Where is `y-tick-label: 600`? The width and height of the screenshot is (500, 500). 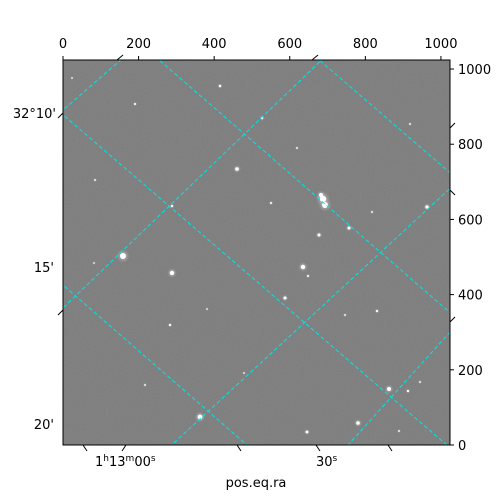
y-tick-label: 600 is located at coordinates (470, 220).